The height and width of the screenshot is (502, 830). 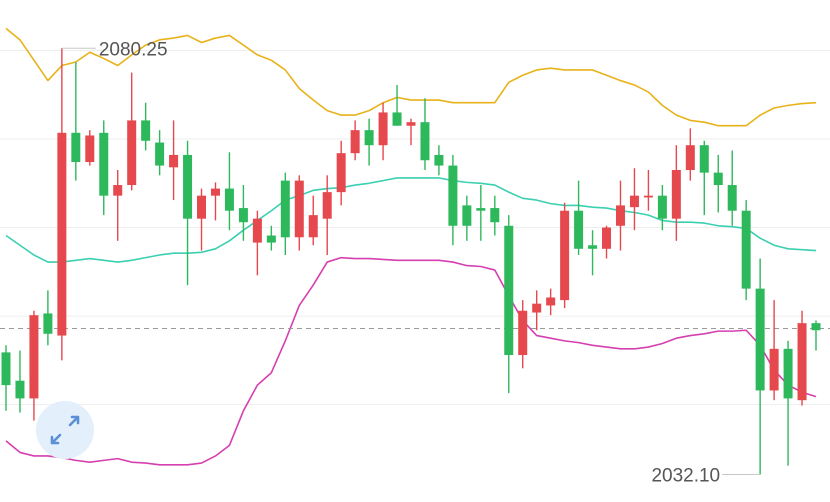 What do you see at coordinates (685, 476) in the screenshot?
I see `min-label: 2032.10` at bounding box center [685, 476].